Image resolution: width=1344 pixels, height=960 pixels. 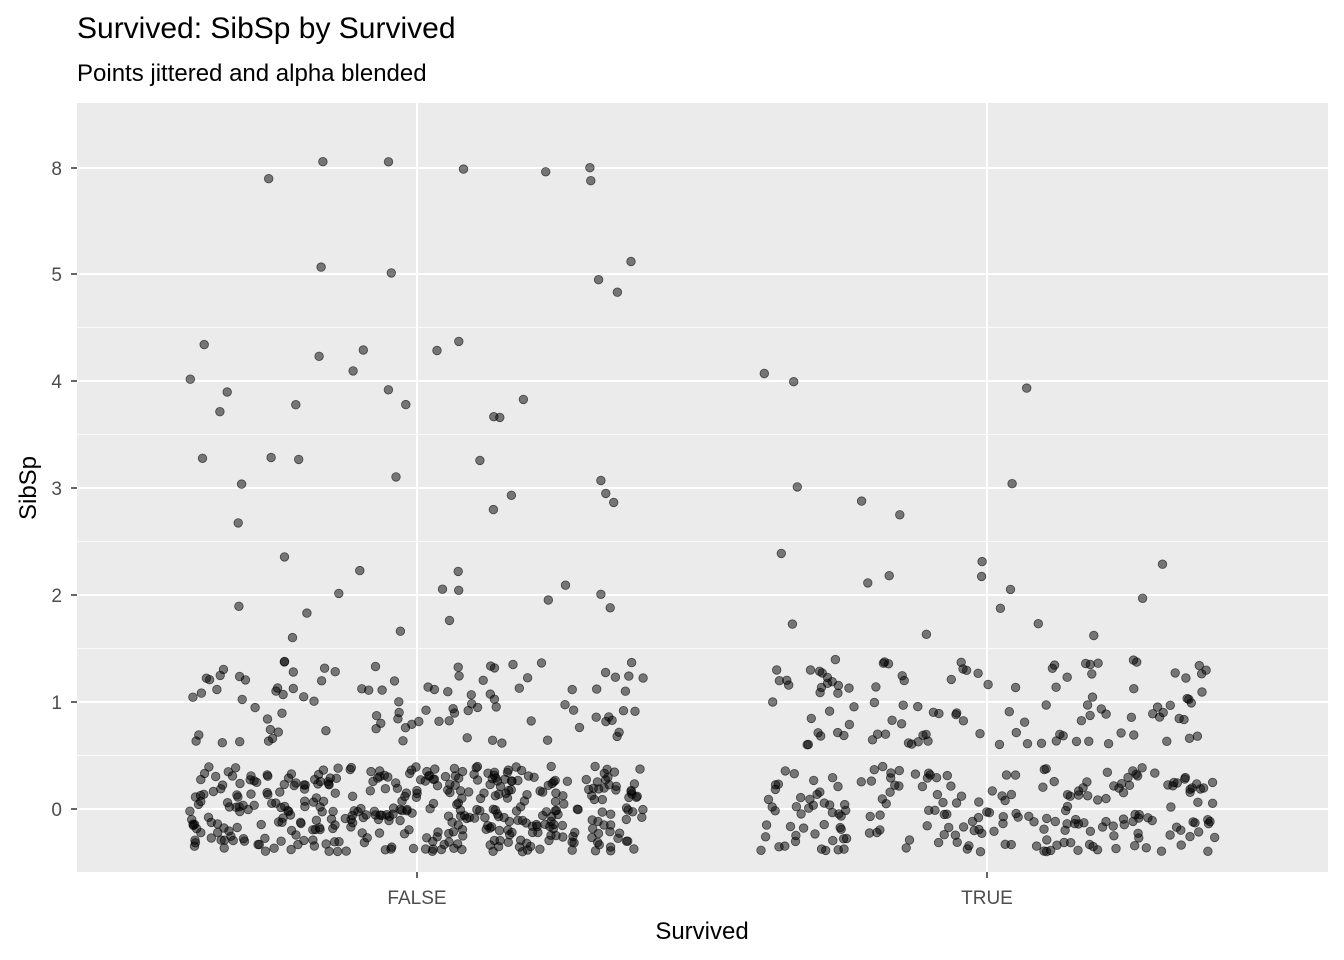 I want to click on x-axis-title: Survived, so click(x=701, y=931).